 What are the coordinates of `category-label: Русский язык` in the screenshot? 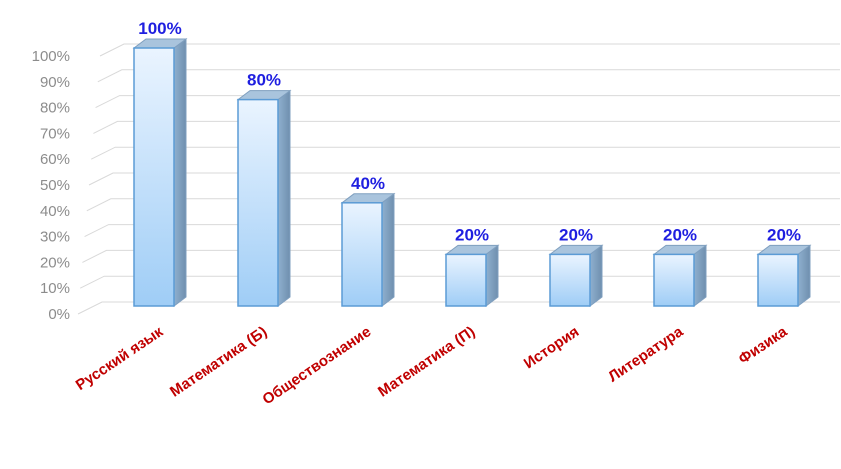 It's located at (120, 358).